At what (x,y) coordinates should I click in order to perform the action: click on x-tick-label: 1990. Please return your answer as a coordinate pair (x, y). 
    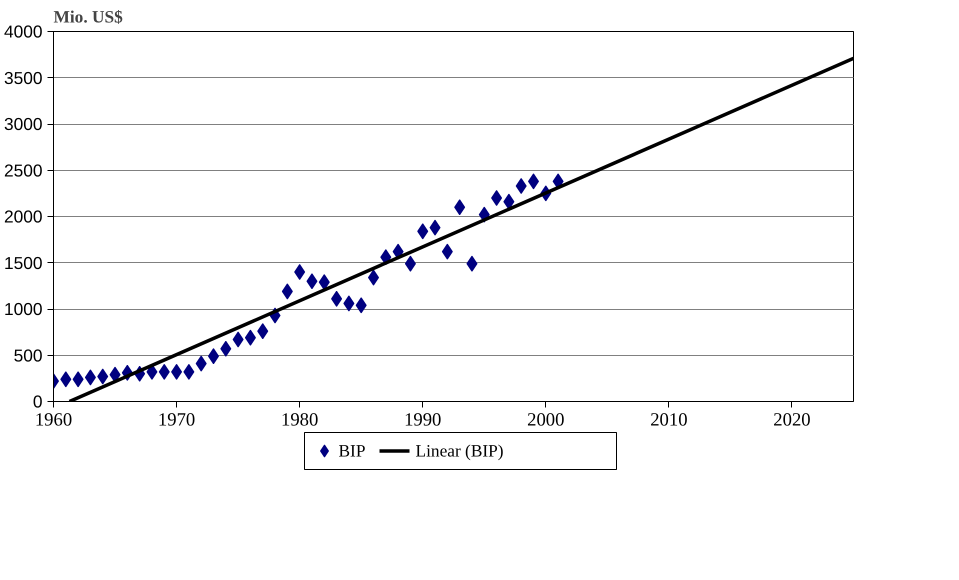
    Looking at the image, I should click on (423, 420).